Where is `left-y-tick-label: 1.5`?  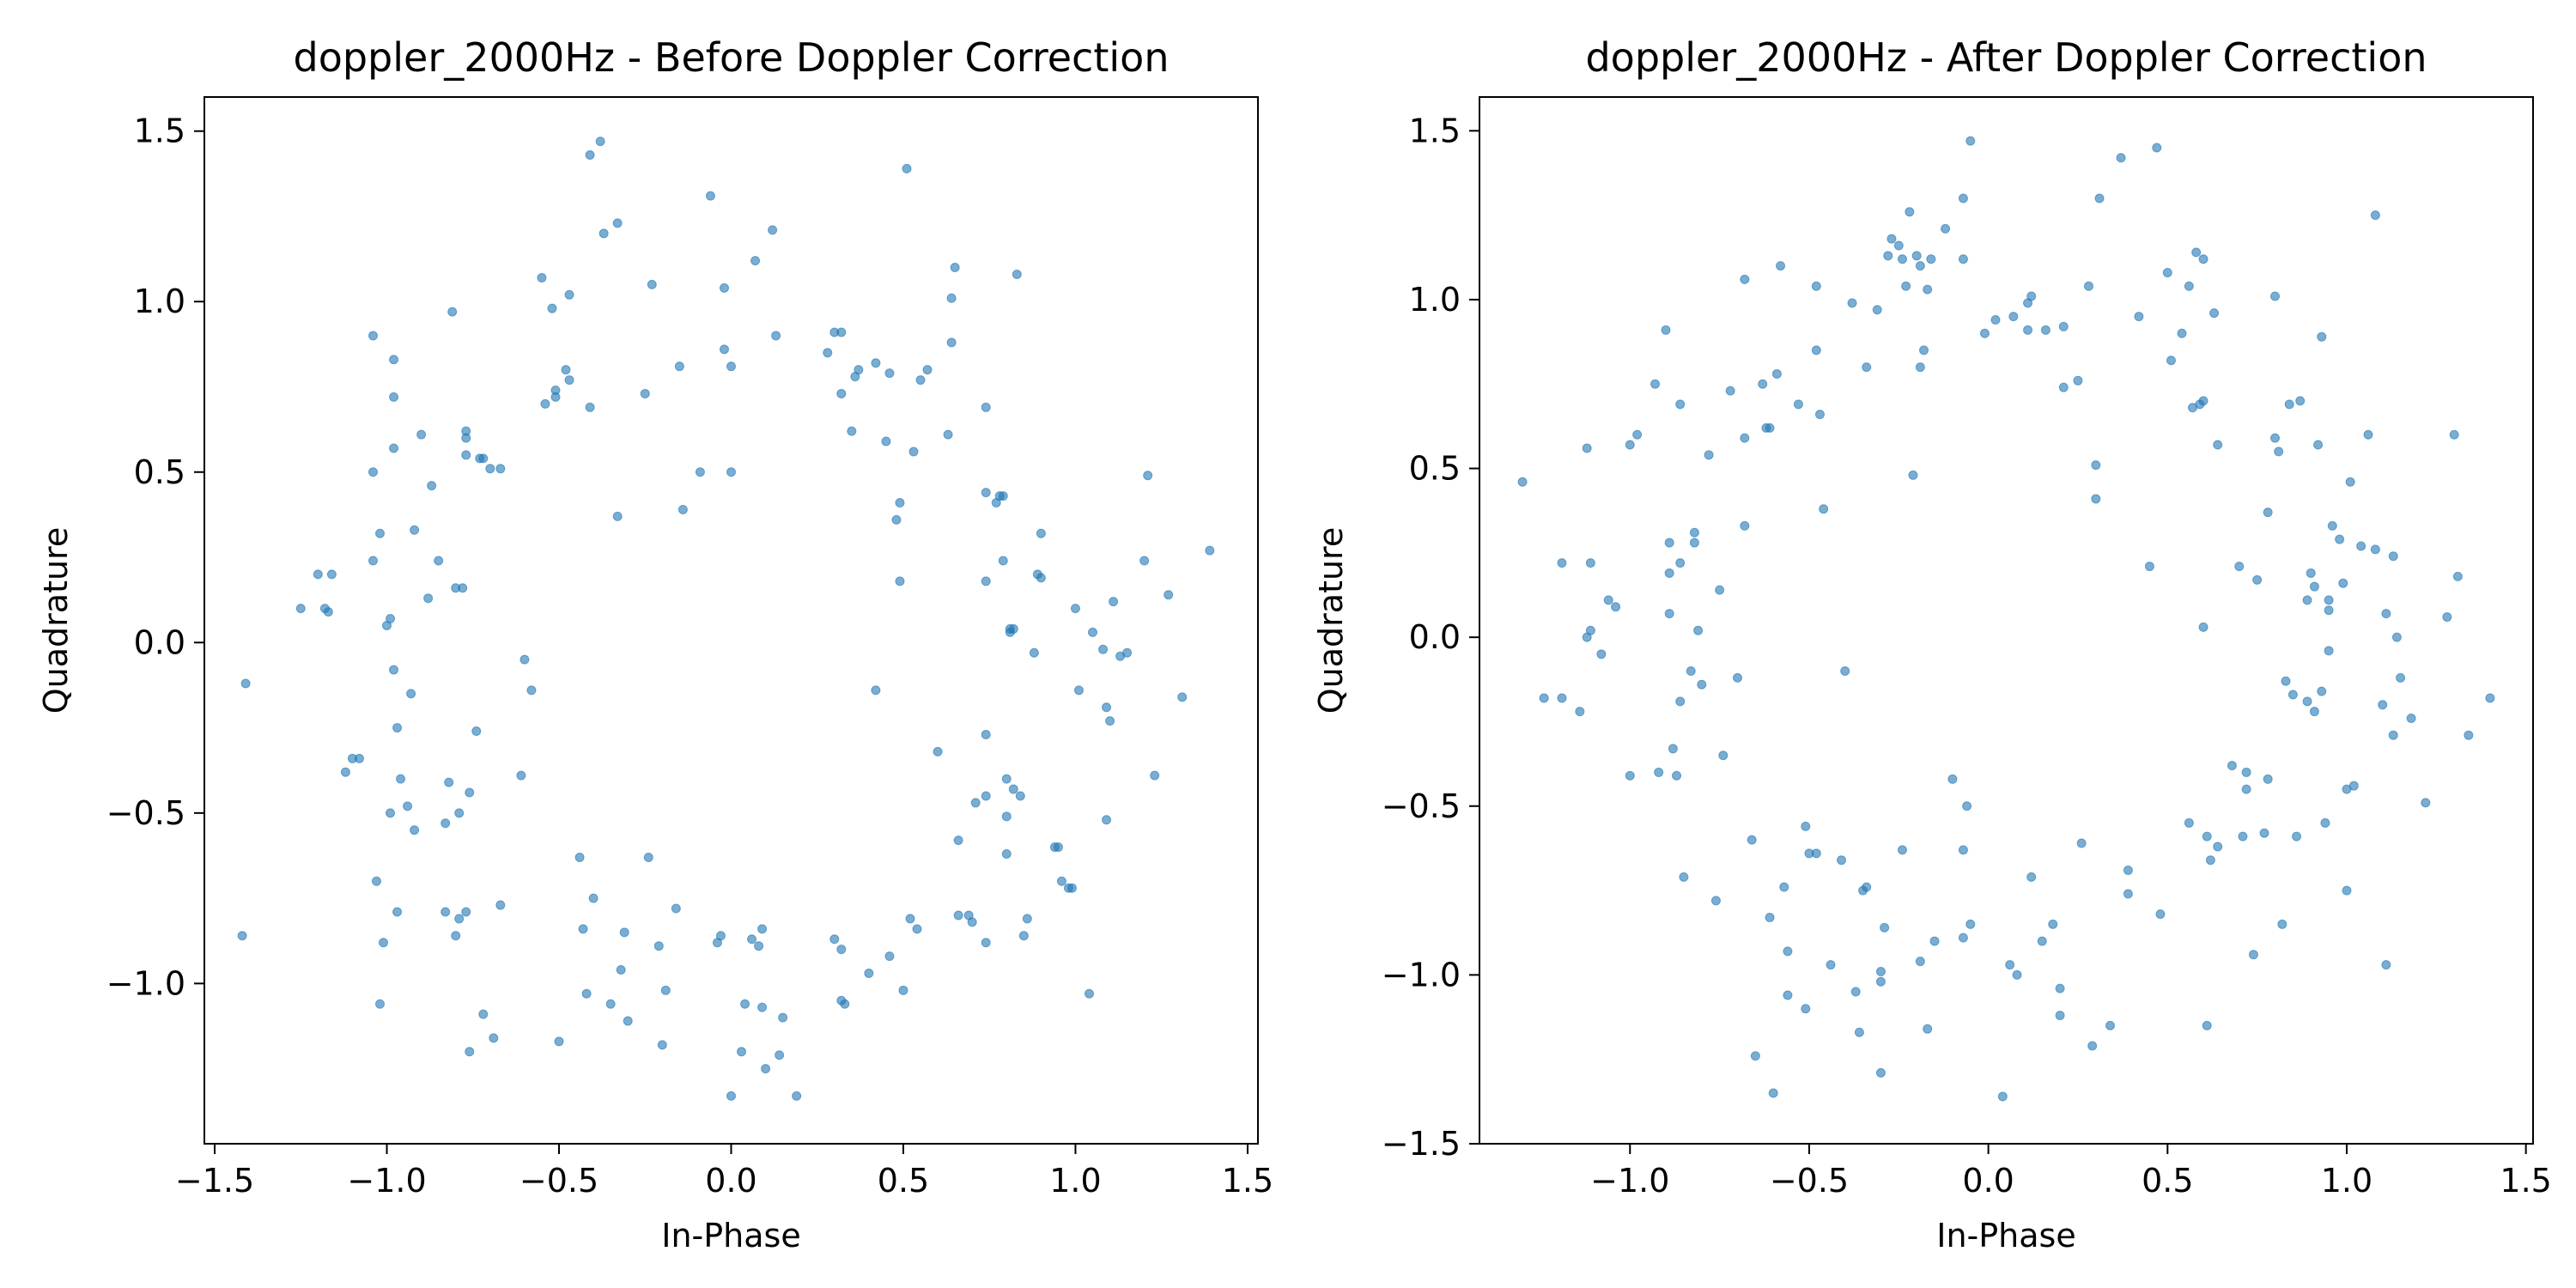 left-y-tick-label: 1.5 is located at coordinates (159, 131).